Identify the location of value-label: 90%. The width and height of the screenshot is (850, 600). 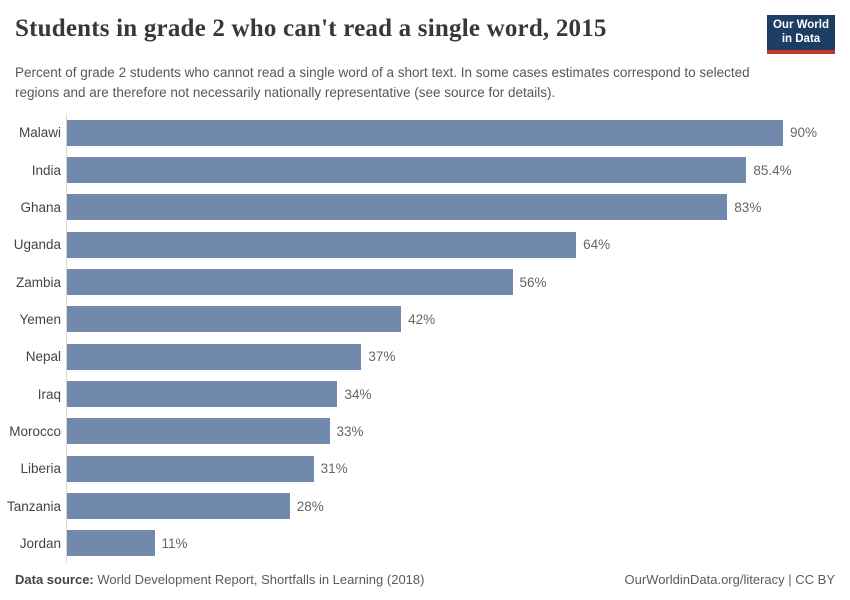
(804, 133).